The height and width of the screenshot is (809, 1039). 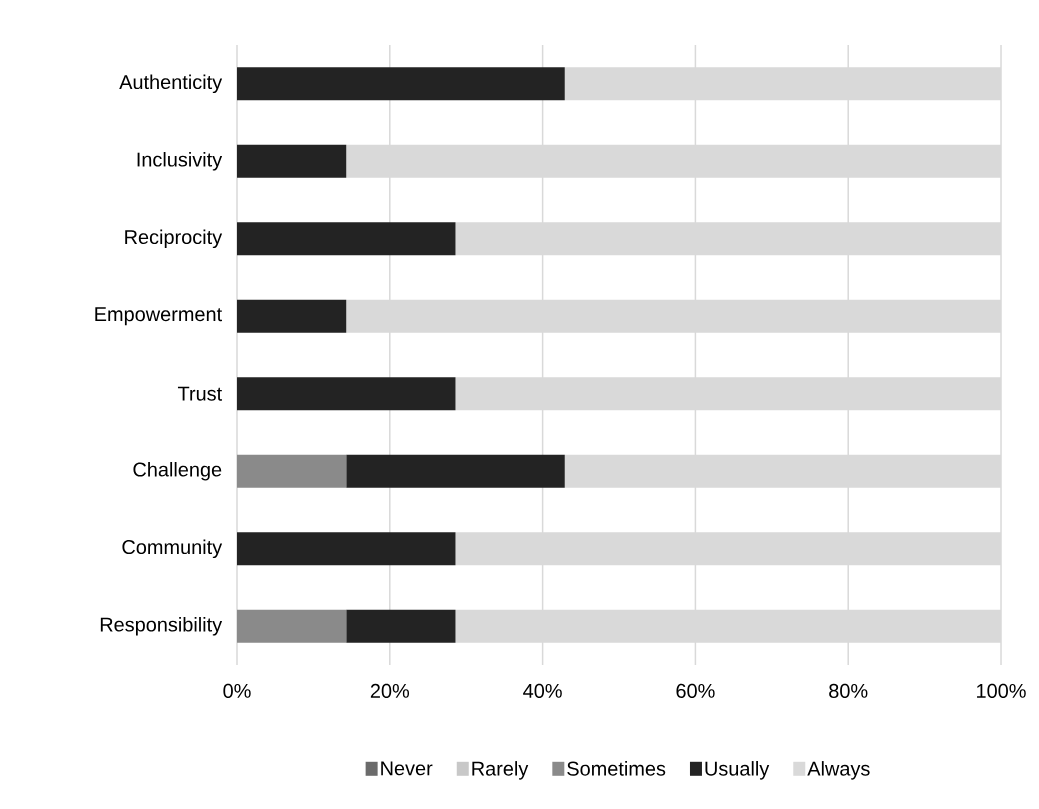 What do you see at coordinates (616, 768) in the screenshot?
I see `legend-label: Sometimes` at bounding box center [616, 768].